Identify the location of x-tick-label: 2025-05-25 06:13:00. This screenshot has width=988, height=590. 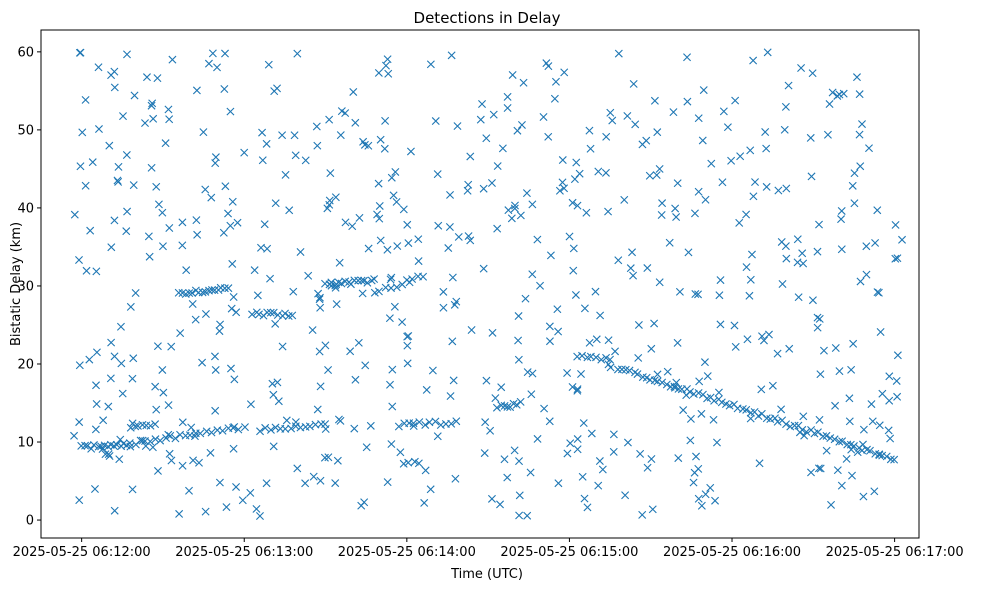
(244, 552).